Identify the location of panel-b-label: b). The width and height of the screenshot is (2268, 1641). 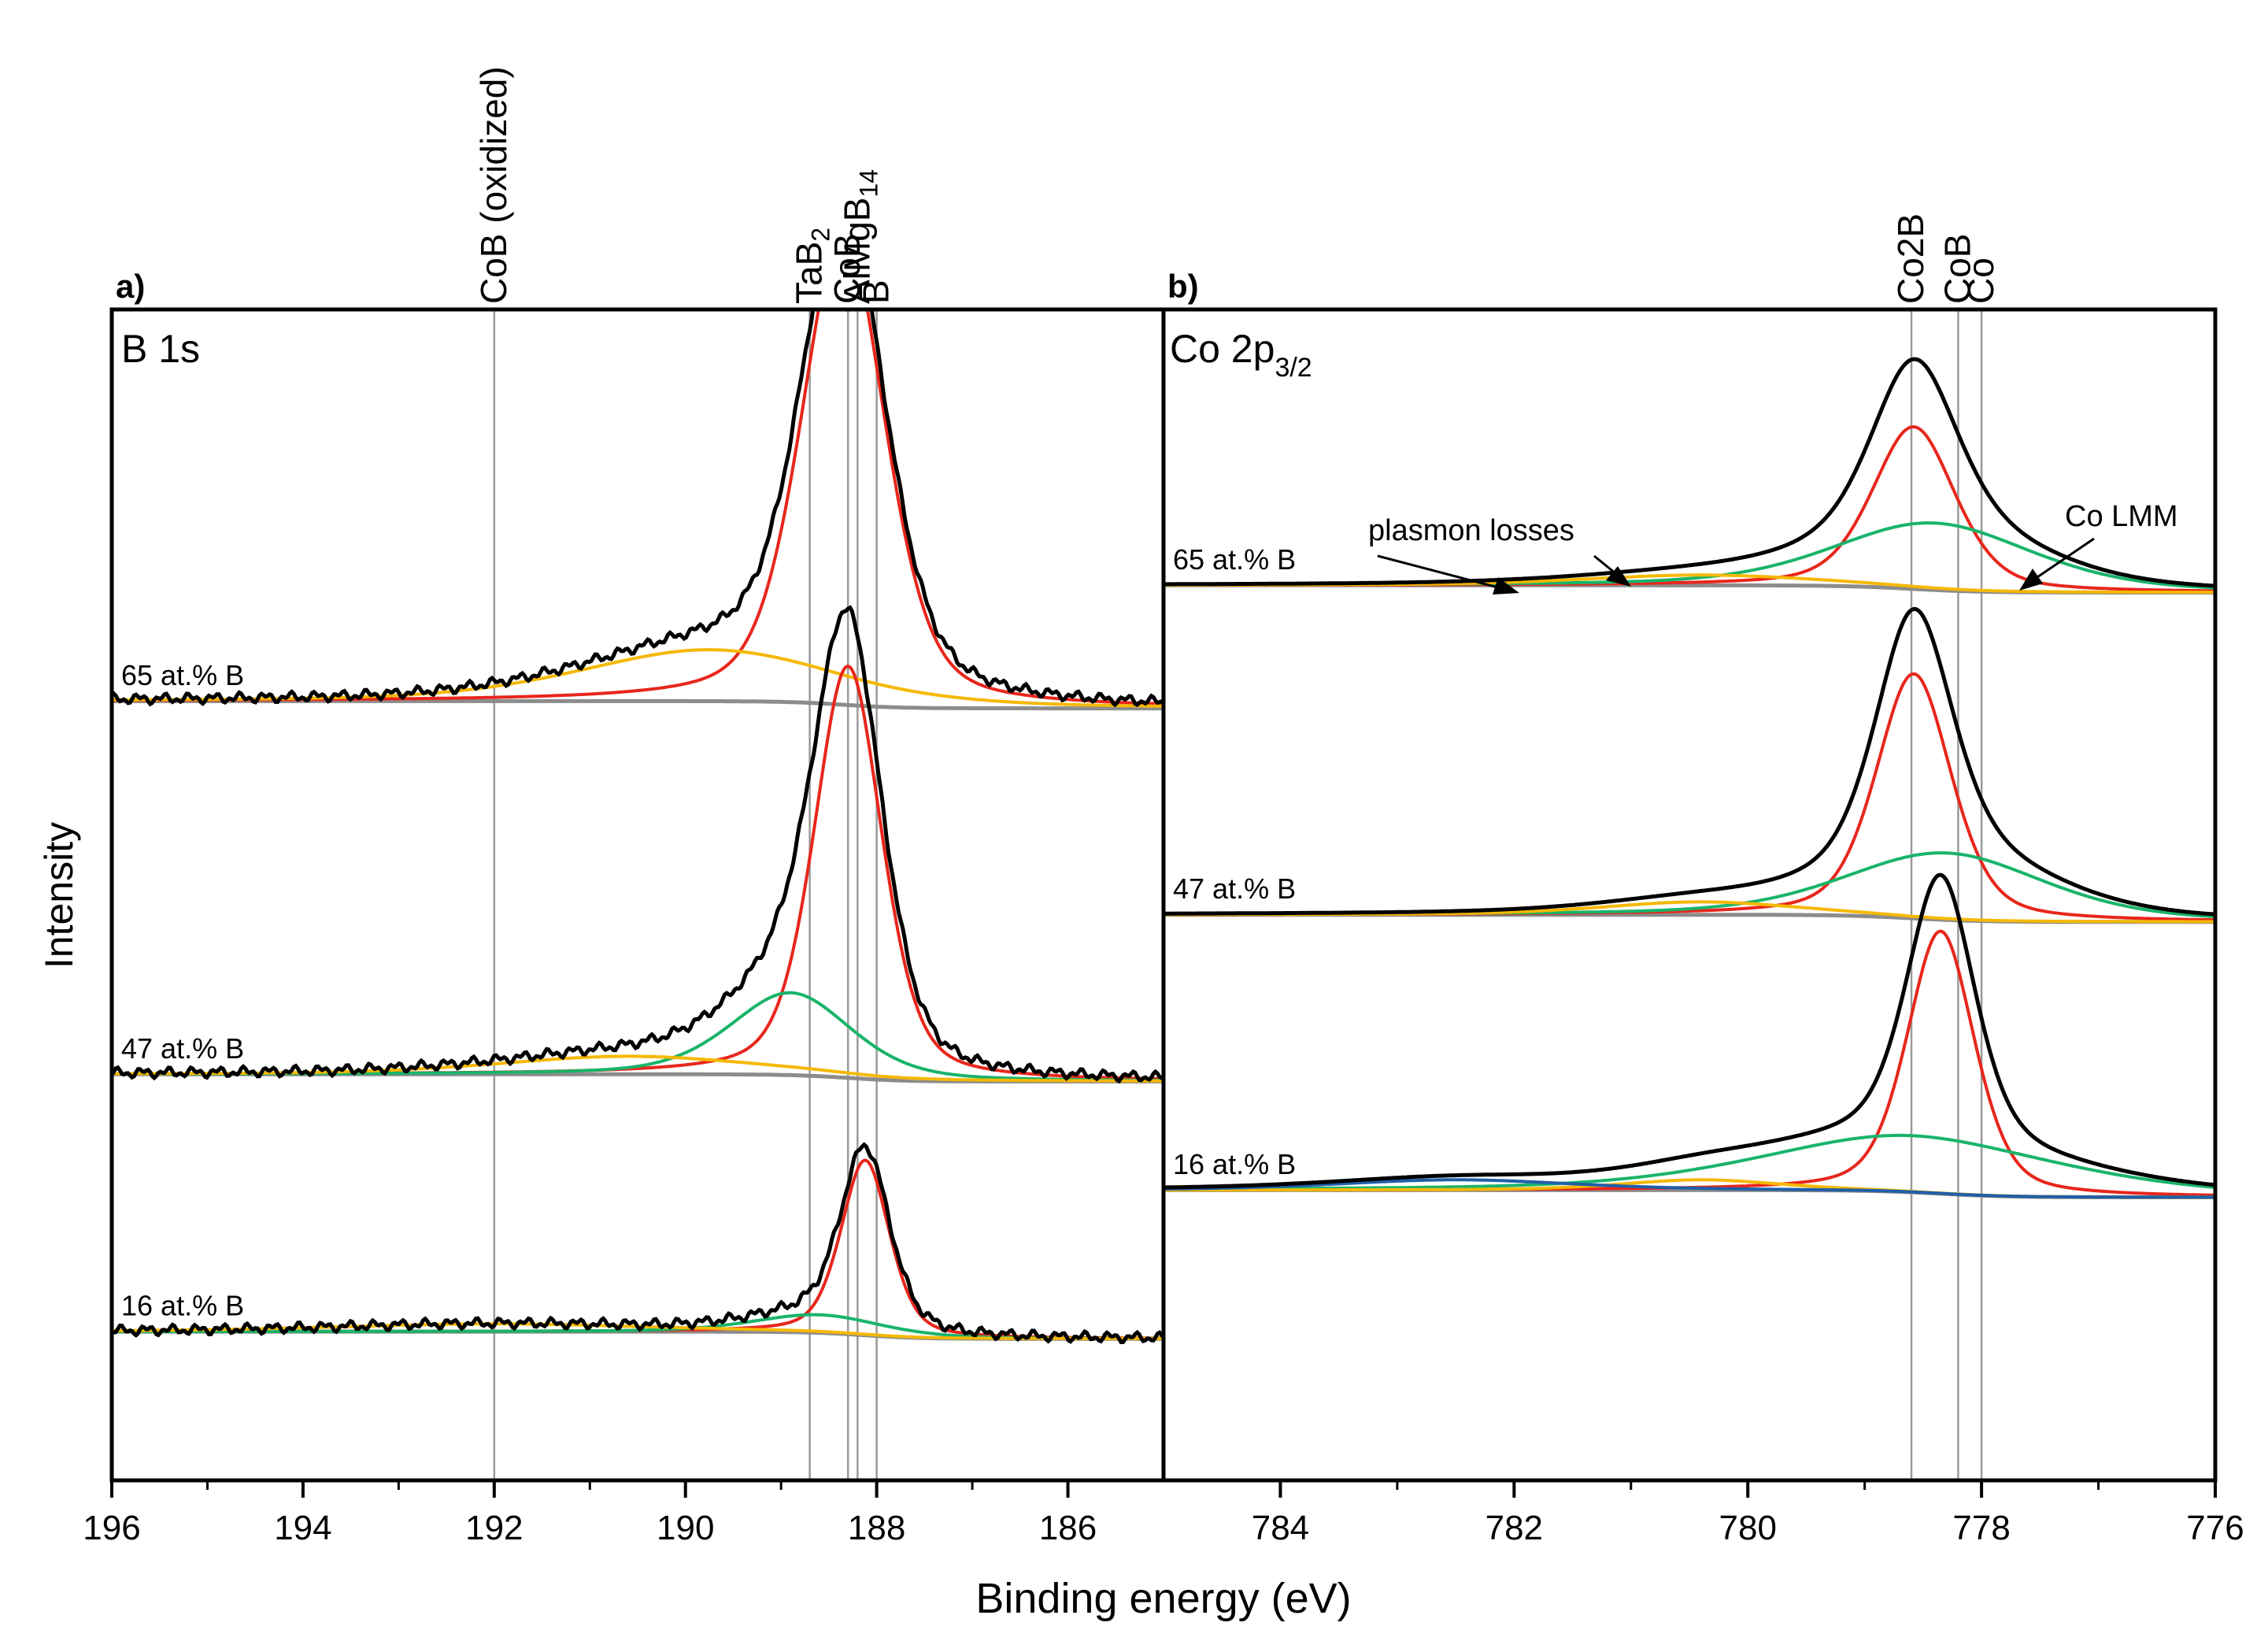
(1183, 286).